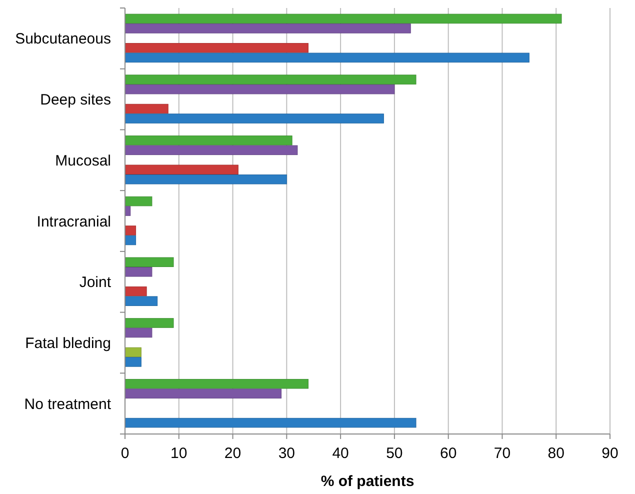  I want to click on x-tick-label: 60, so click(448, 453).